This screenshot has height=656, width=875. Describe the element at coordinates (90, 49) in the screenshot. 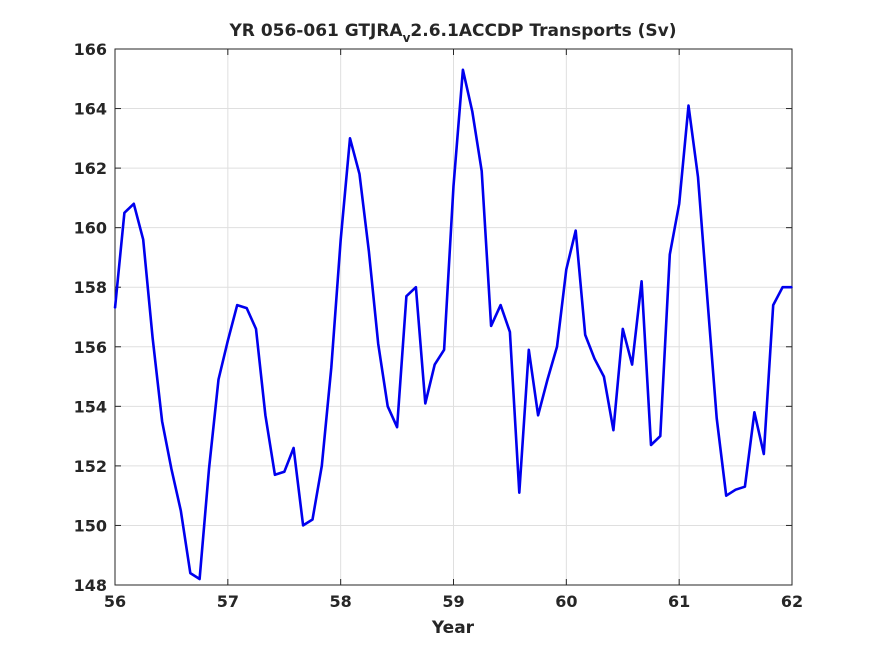

I see `y-tick-label: 166` at that location.